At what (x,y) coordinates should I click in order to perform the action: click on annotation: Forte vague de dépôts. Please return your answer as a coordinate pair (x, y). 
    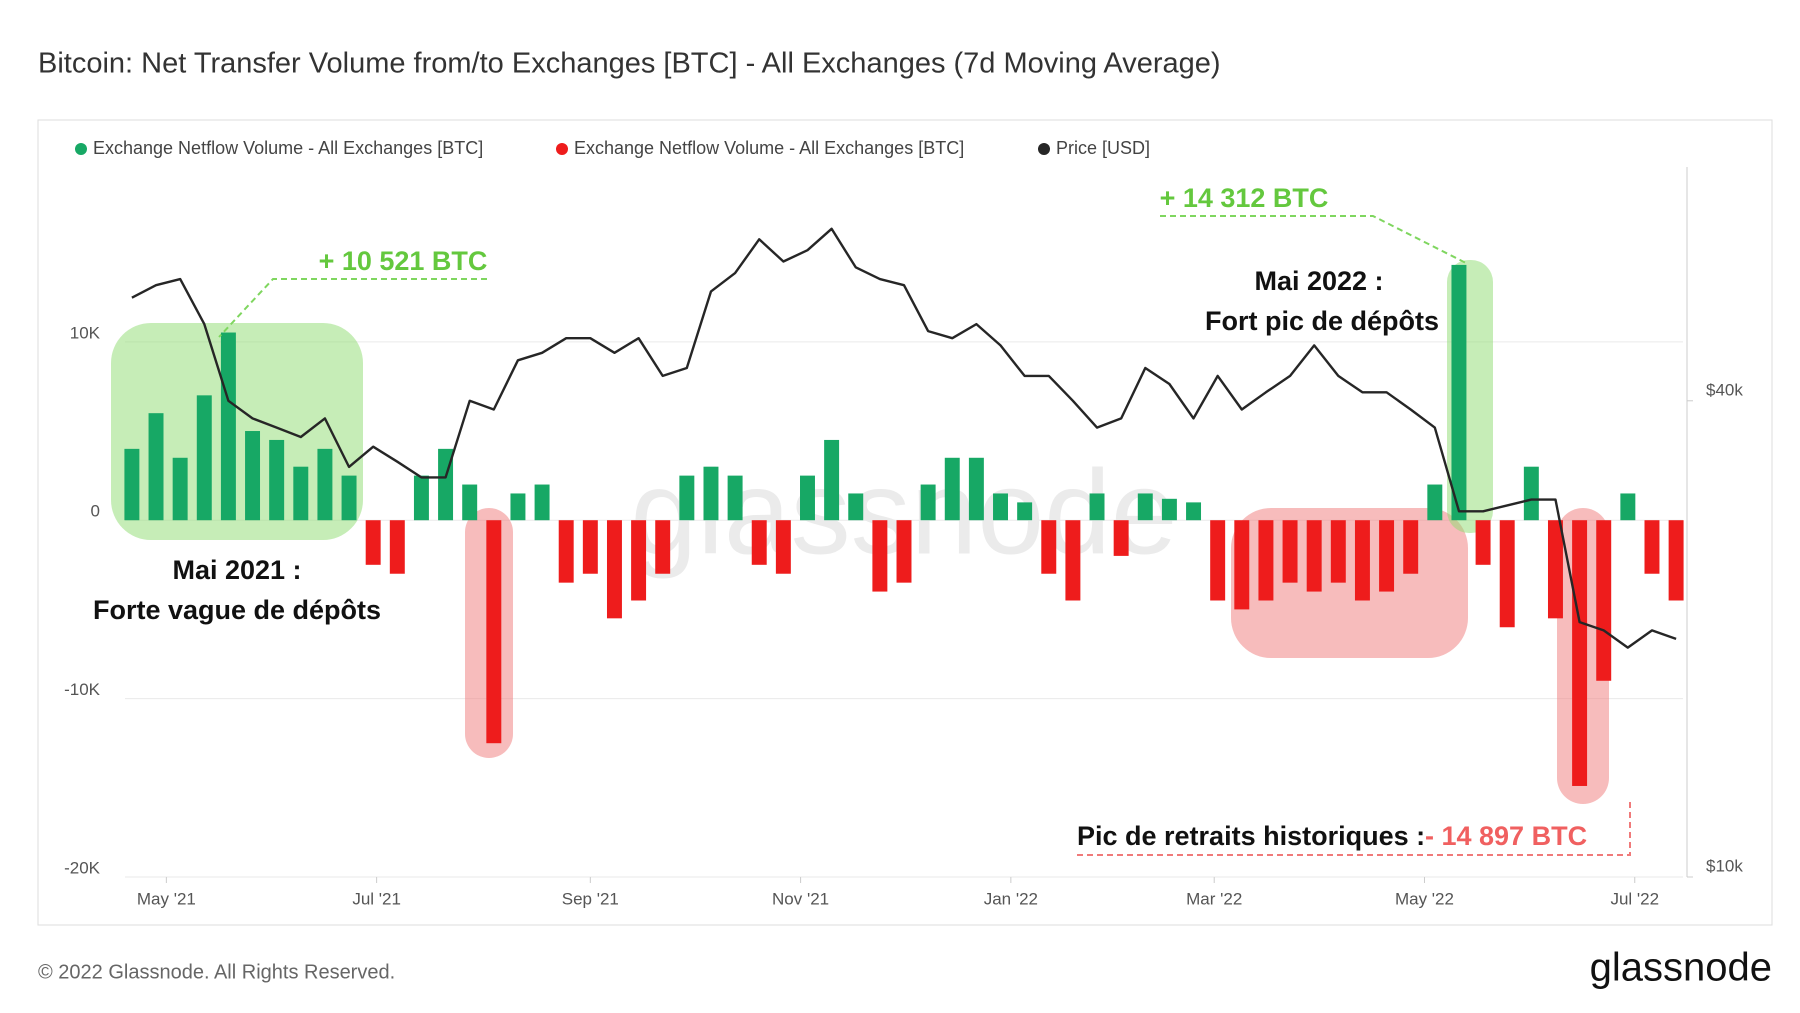
    Looking at the image, I should click on (237, 610).